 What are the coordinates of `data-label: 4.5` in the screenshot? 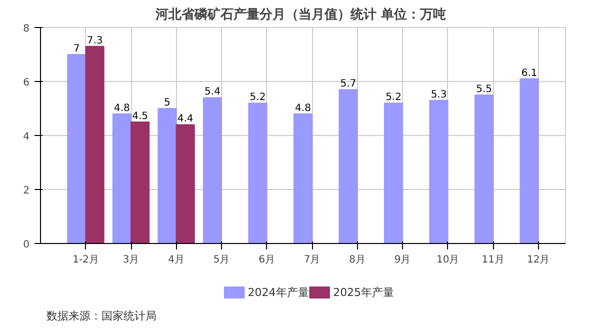 It's located at (140, 116).